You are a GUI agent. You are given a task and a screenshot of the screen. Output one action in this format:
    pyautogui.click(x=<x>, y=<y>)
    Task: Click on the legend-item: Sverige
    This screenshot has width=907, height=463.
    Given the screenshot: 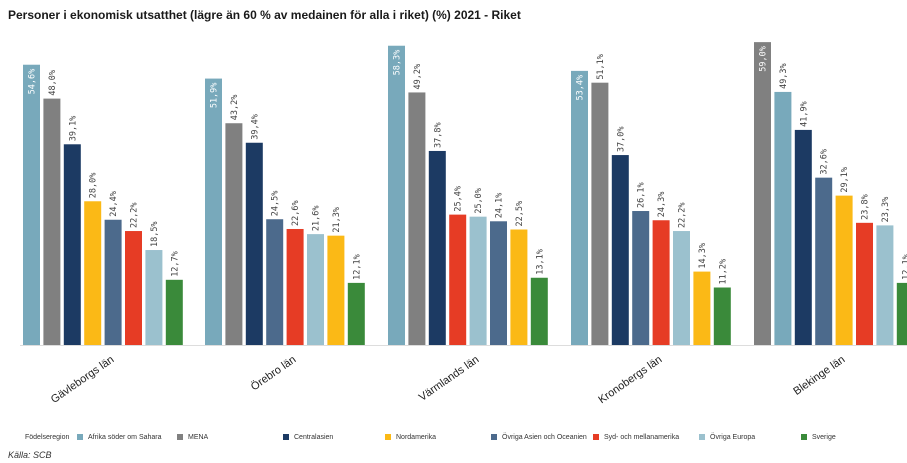 What is the action you would take?
    pyautogui.click(x=818, y=437)
    